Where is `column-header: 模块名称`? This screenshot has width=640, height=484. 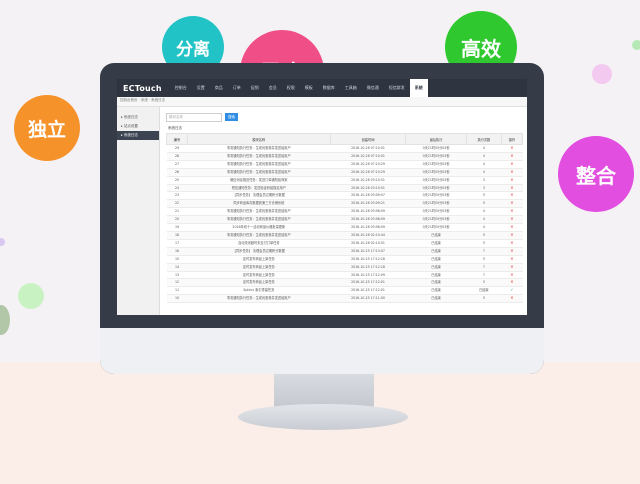 column-header: 模块名称 is located at coordinates (258, 139).